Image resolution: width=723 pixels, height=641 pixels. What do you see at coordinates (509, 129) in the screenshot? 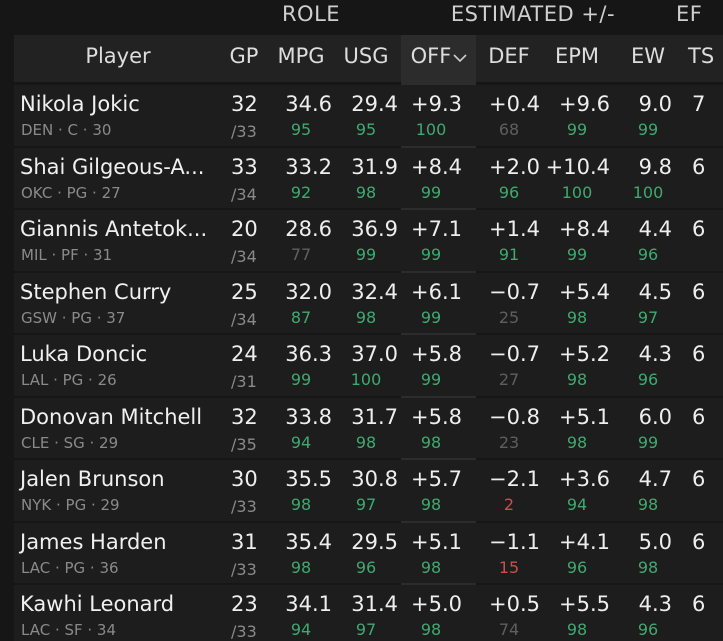
I see `percentile: 68` at bounding box center [509, 129].